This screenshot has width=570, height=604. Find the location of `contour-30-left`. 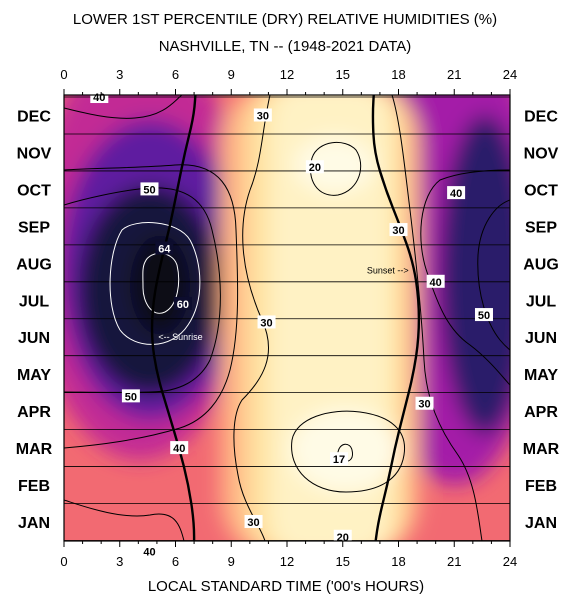

contour-30-left is located at coordinates (252, 318).